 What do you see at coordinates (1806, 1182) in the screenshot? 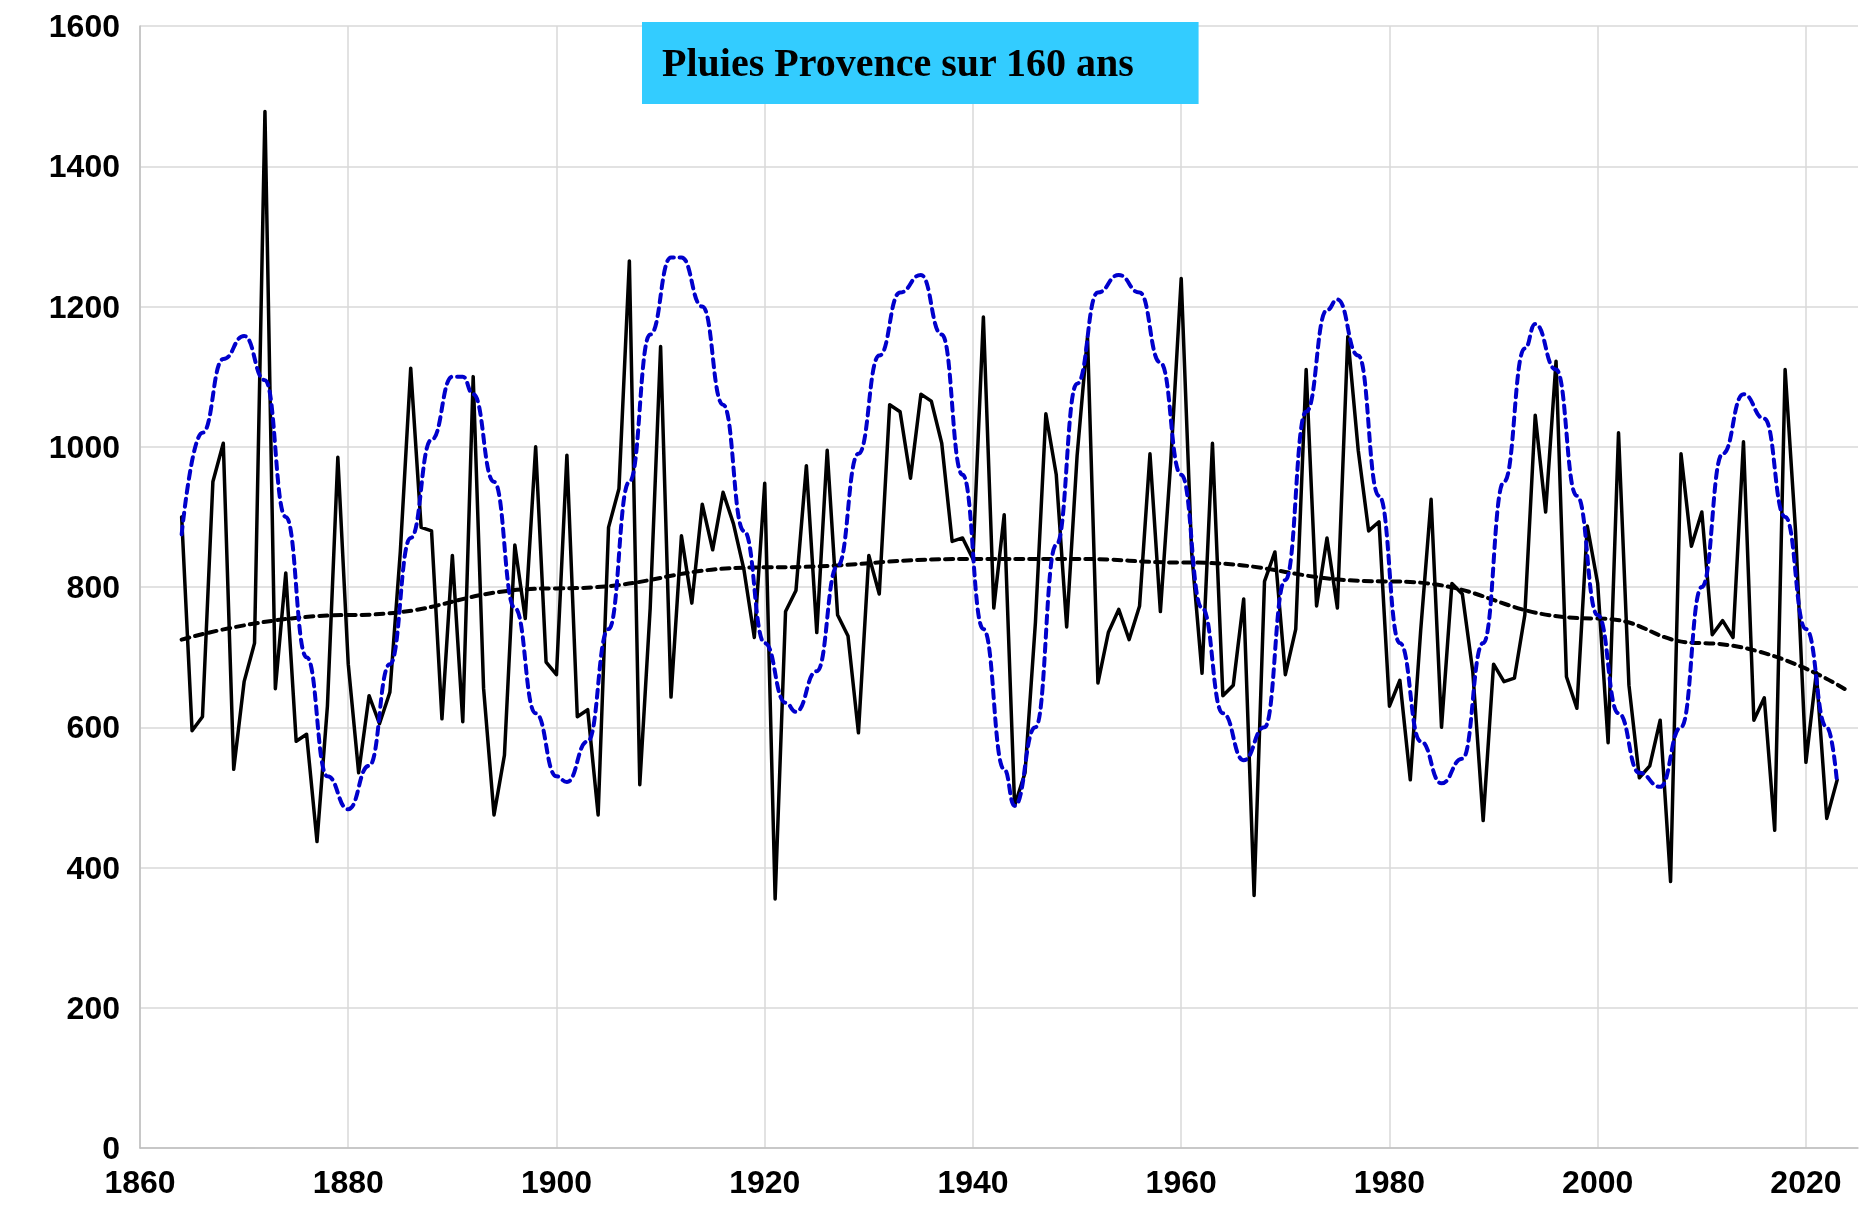
I see `x-tick-label: 2020` at bounding box center [1806, 1182].